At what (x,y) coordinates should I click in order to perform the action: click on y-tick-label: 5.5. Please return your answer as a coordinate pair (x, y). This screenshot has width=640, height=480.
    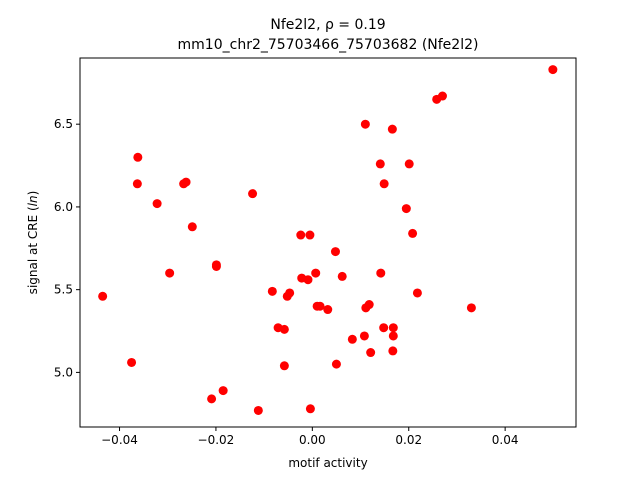
    Looking at the image, I should click on (63, 290).